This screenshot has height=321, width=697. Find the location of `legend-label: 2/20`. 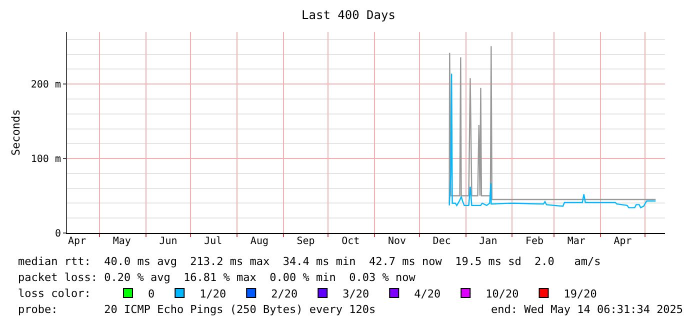

legend-label: 2/20 is located at coordinates (284, 293).